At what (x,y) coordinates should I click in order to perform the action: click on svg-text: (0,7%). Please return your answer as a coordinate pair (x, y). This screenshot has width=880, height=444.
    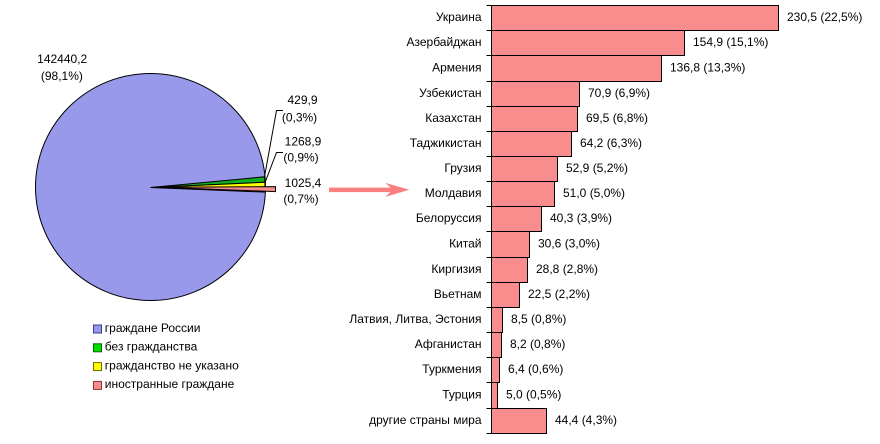
    Looking at the image, I should click on (300, 199).